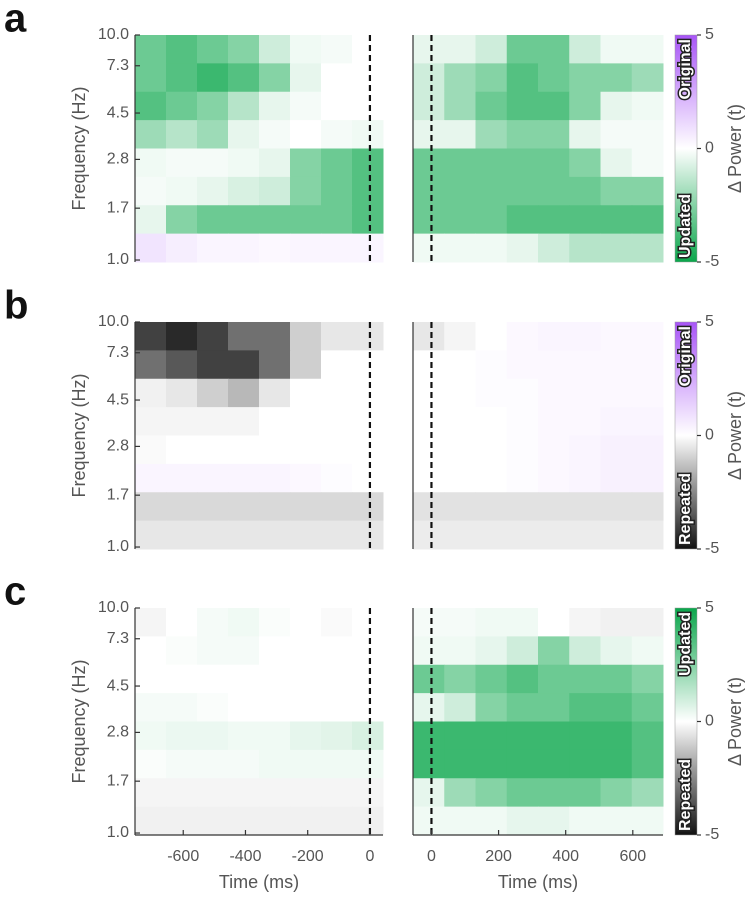 This screenshot has width=751, height=900. I want to click on y-tick-label: 1.0, so click(118, 832).